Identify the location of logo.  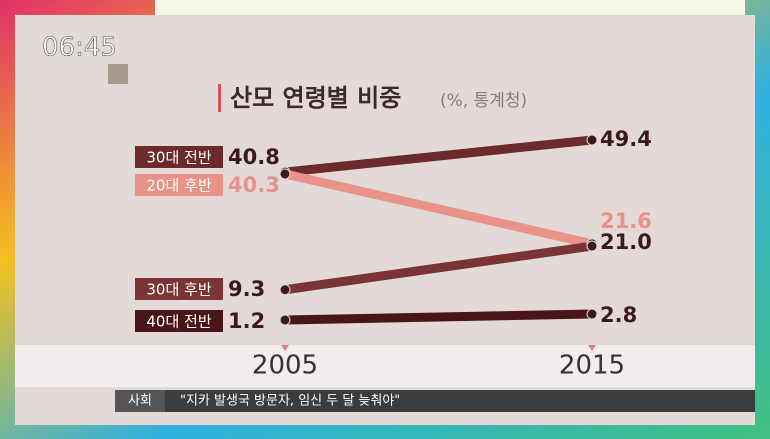
(118, 74).